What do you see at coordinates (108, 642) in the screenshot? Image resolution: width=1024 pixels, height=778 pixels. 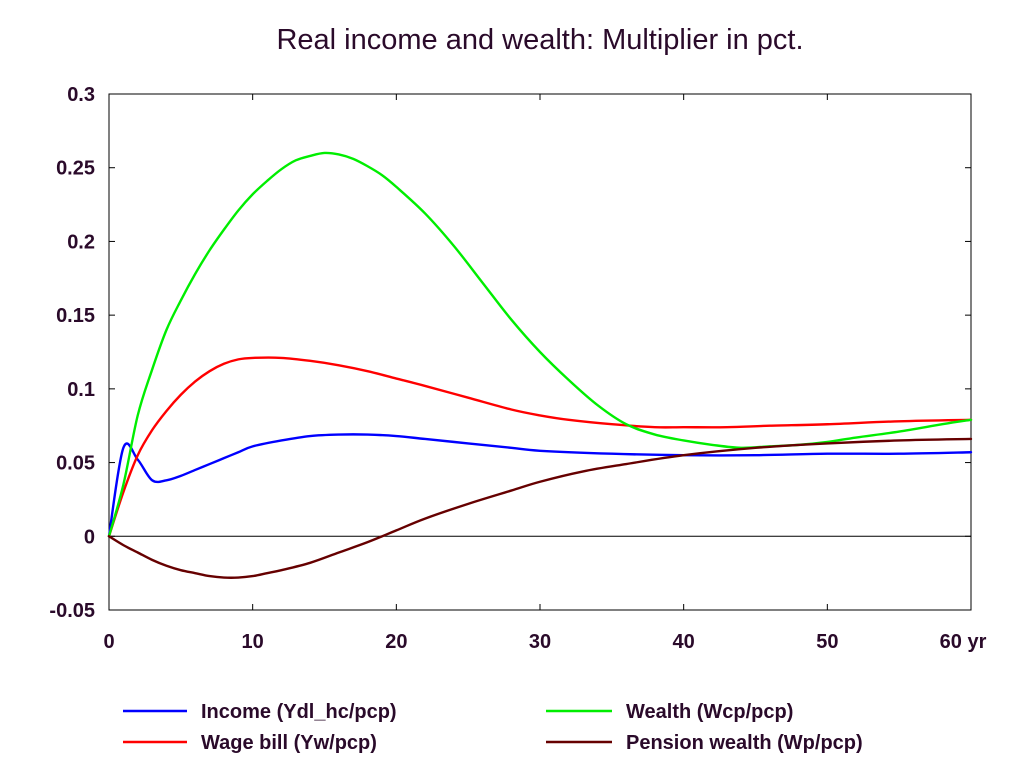 I see `x-tick-label: 0` at bounding box center [108, 642].